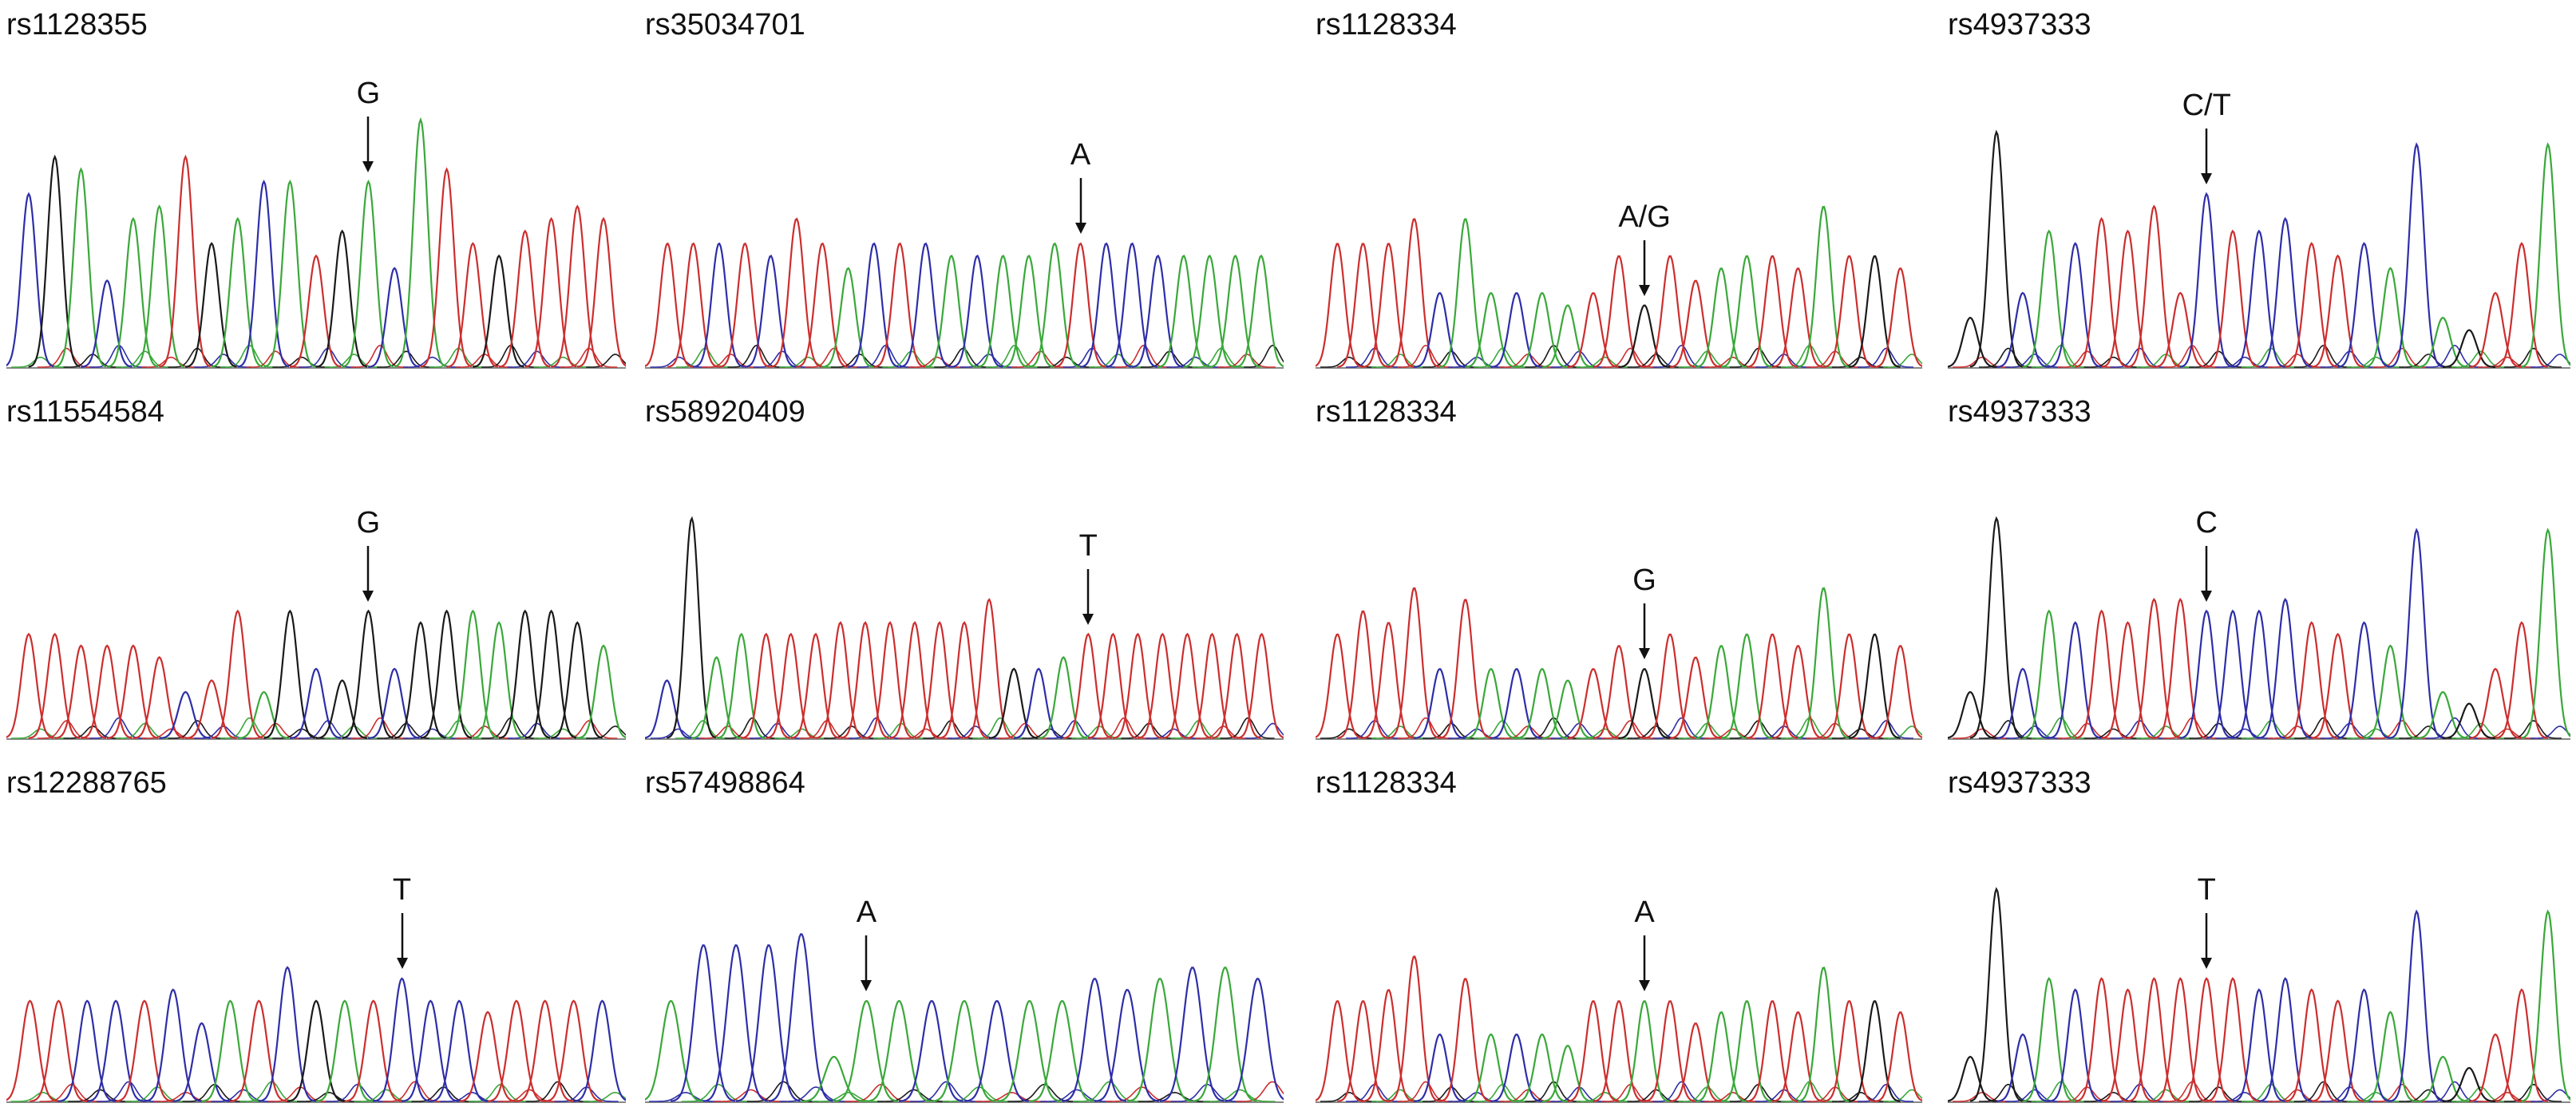 This screenshot has width=2576, height=1111. Describe the element at coordinates (316, 566) in the screenshot. I see `chromatogram-panel: rs11554584 G` at that location.